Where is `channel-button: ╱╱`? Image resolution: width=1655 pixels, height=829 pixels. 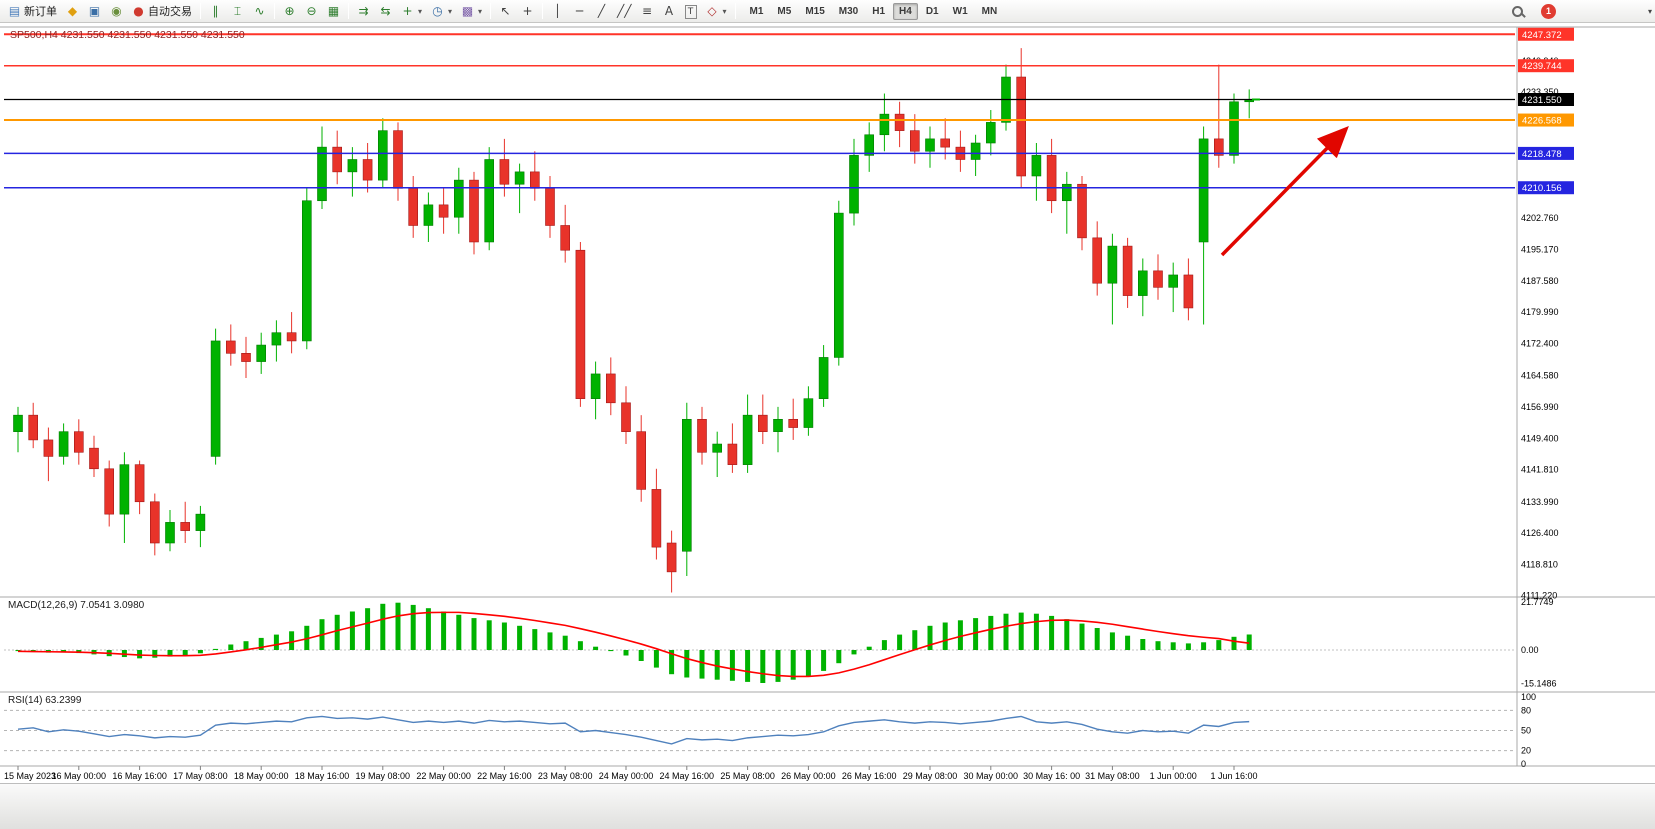
channel-button: ╱╱ is located at coordinates (624, 11).